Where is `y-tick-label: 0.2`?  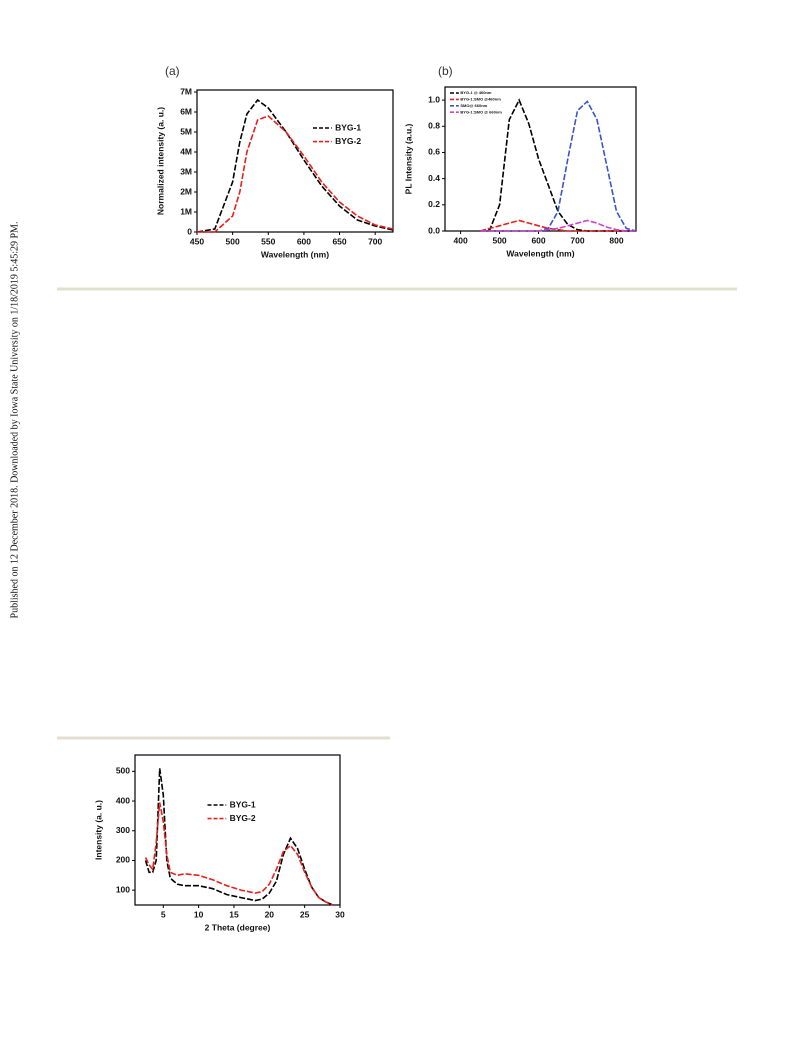 y-tick-label: 0.2 is located at coordinates (434, 204).